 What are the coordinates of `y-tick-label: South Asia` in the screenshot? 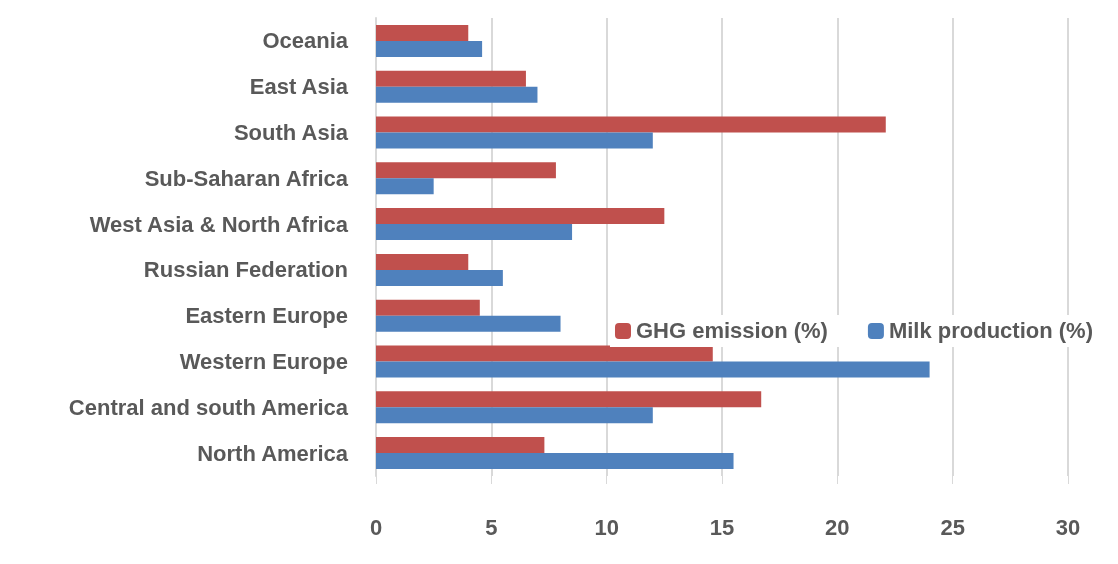 It's located at (291, 132).